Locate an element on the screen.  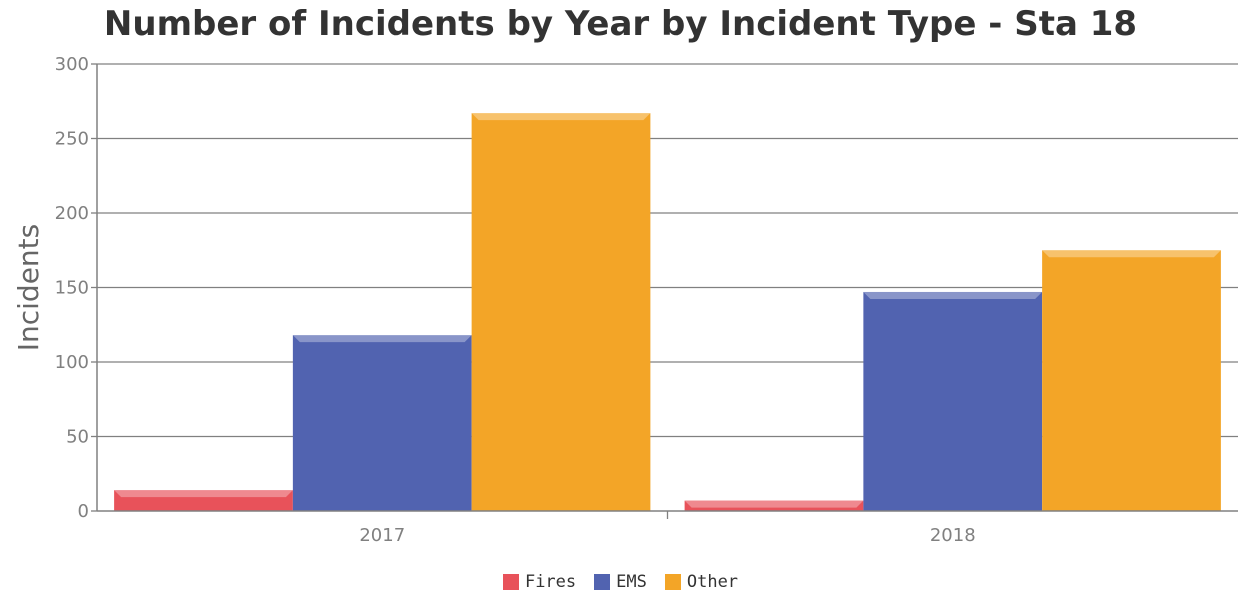
legend-item-other: Other is located at coordinates (701, 582).